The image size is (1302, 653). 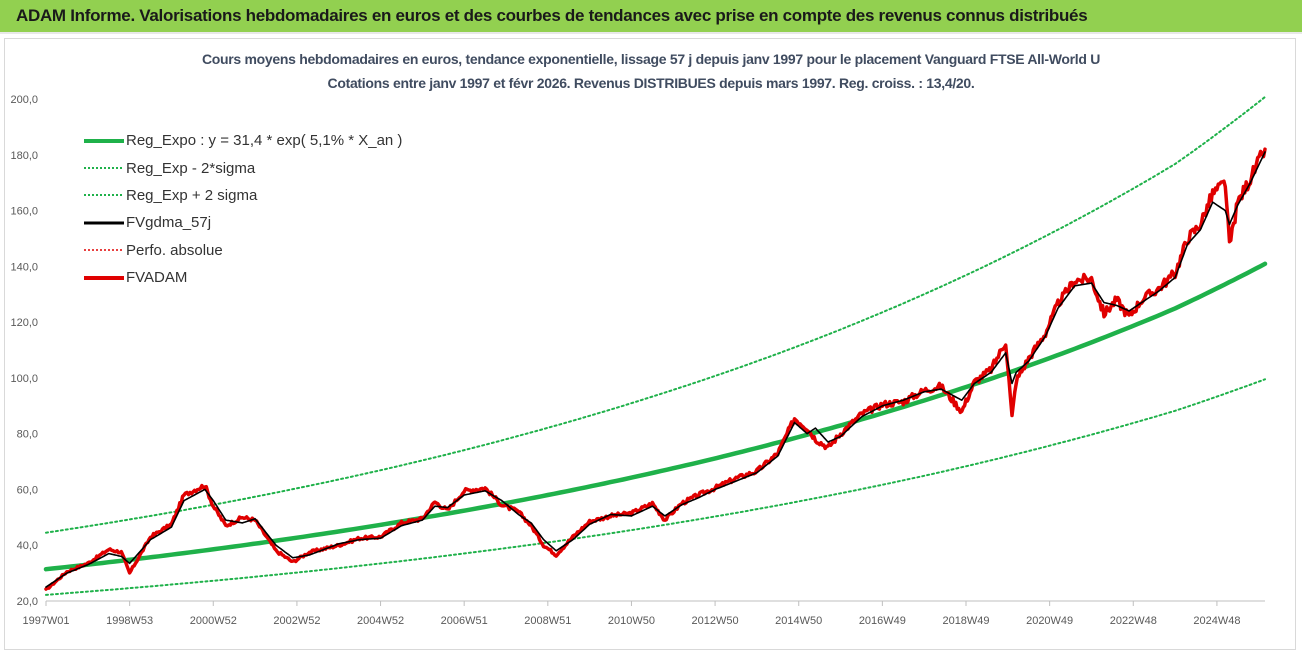 I want to click on legend-item-reg-exp-plus: Reg_Exp + 2 sigma, so click(x=243, y=195).